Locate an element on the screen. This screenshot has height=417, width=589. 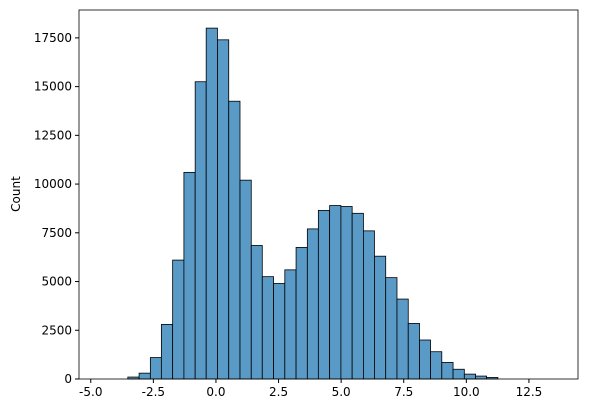
y-tick-label: 10000 is located at coordinates (53, 184).